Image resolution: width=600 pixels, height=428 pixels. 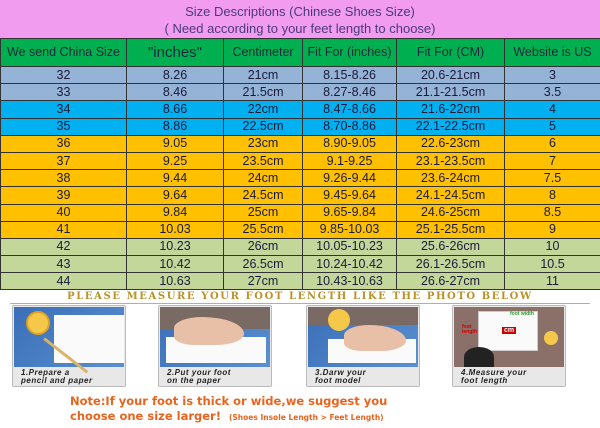 I want to click on step-panel-1: 1.Prepare a pencil and paper, so click(x=69, y=346).